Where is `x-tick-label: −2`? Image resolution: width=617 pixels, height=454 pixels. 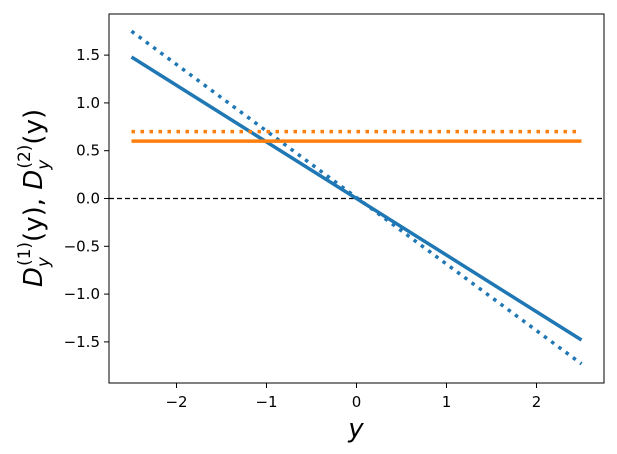
x-tick-label: −2 is located at coordinates (176, 402).